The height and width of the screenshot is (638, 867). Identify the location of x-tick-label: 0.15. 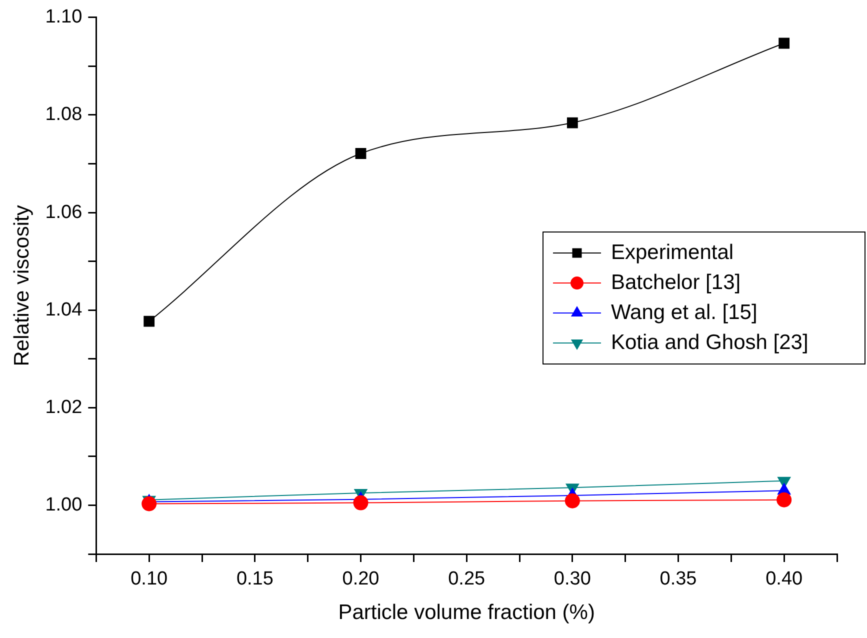
(255, 579).